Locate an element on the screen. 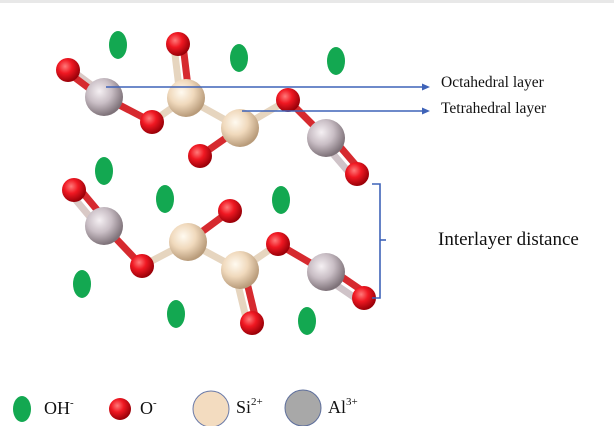 This screenshot has width=614, height=426. legend-si-label: Si2+ is located at coordinates (249, 407).